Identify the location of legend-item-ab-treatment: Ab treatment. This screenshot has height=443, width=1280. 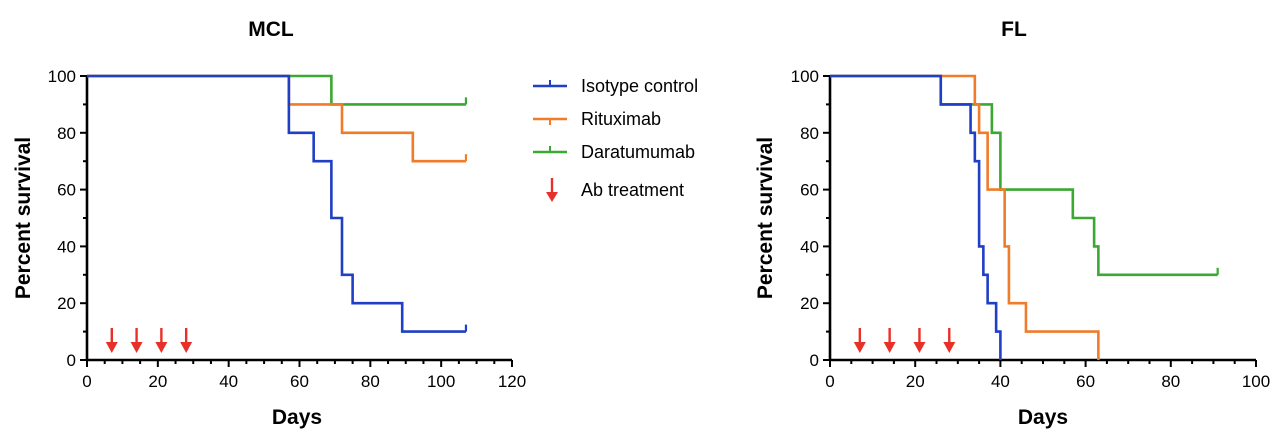
(615, 190).